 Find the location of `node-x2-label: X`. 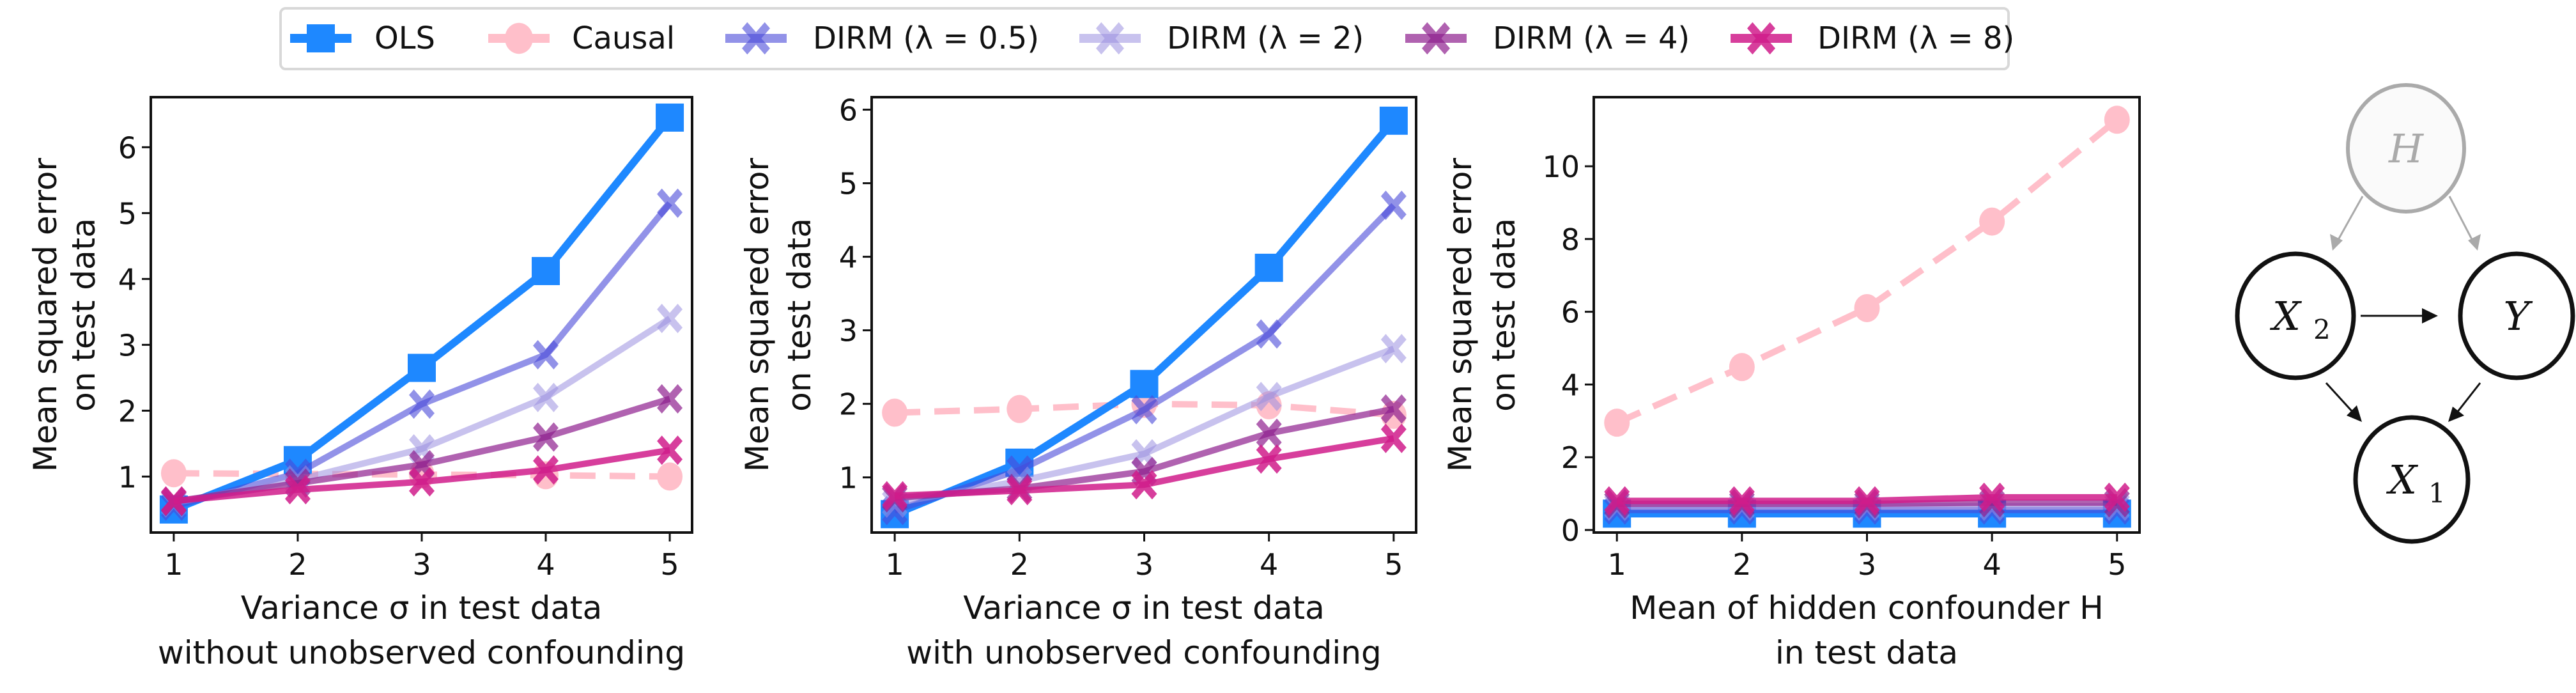

node-x2-label: X is located at coordinates (2286, 316).